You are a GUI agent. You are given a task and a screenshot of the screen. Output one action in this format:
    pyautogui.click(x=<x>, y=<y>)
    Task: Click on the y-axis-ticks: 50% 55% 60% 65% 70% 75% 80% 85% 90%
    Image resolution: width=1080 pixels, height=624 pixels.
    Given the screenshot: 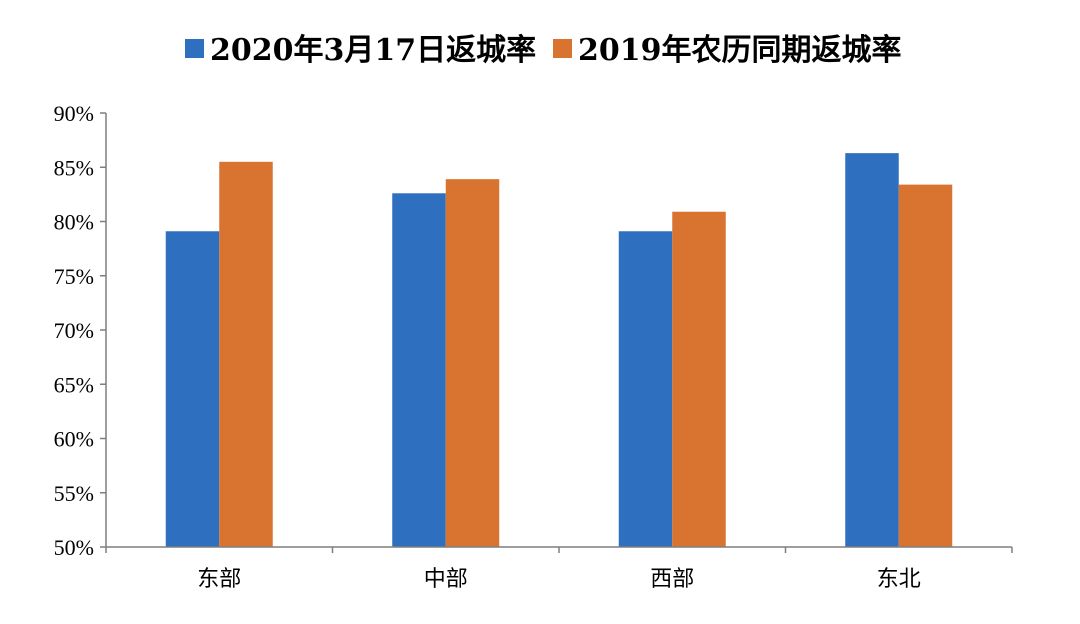 What is the action you would take?
    pyautogui.click(x=80, y=330)
    